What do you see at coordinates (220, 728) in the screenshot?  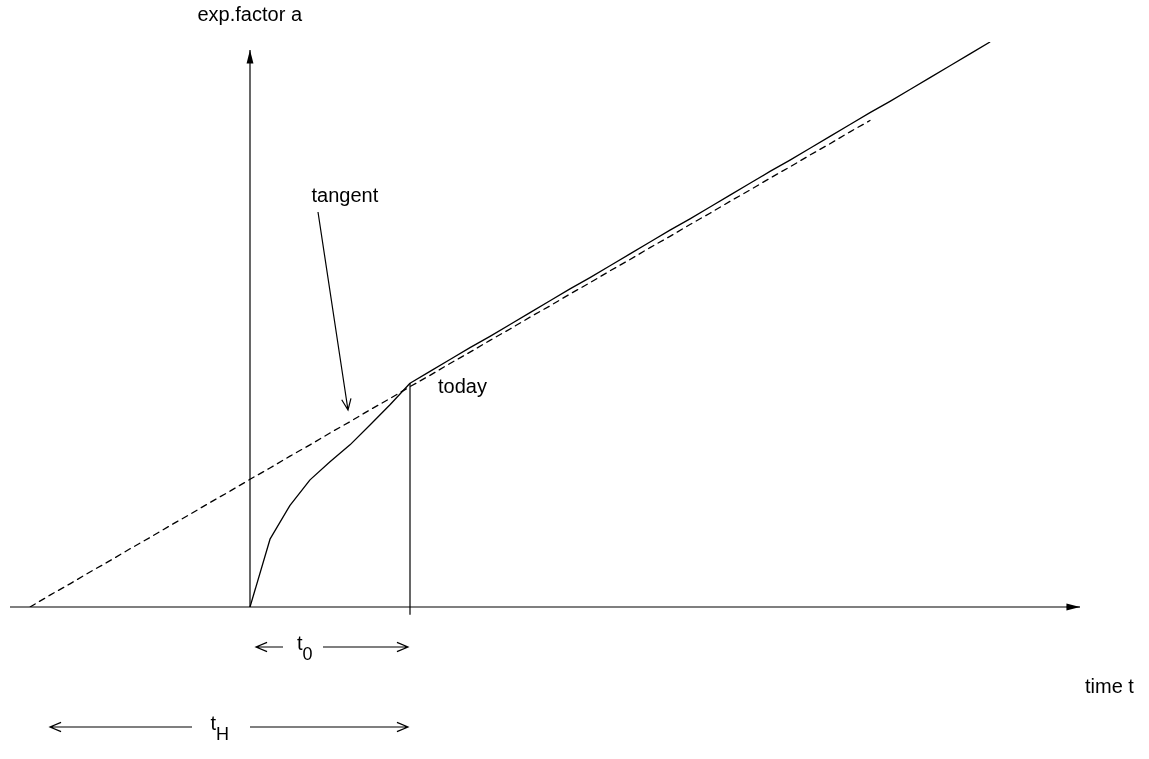 I see `text: t$_{H}$` at bounding box center [220, 728].